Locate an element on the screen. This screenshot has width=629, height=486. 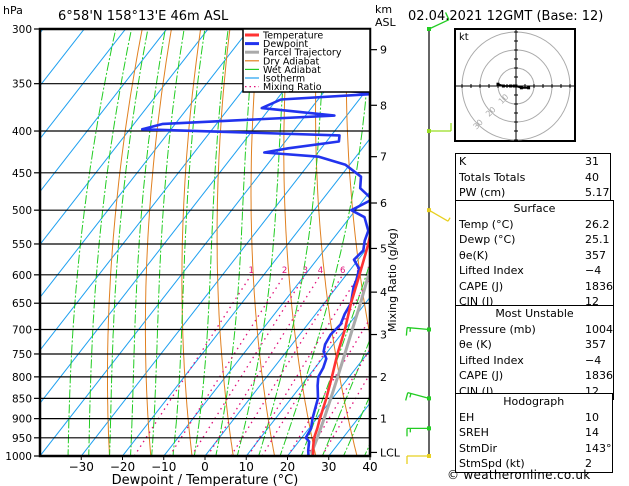
index-row-k: K 31 is located at coordinates (529, 161).